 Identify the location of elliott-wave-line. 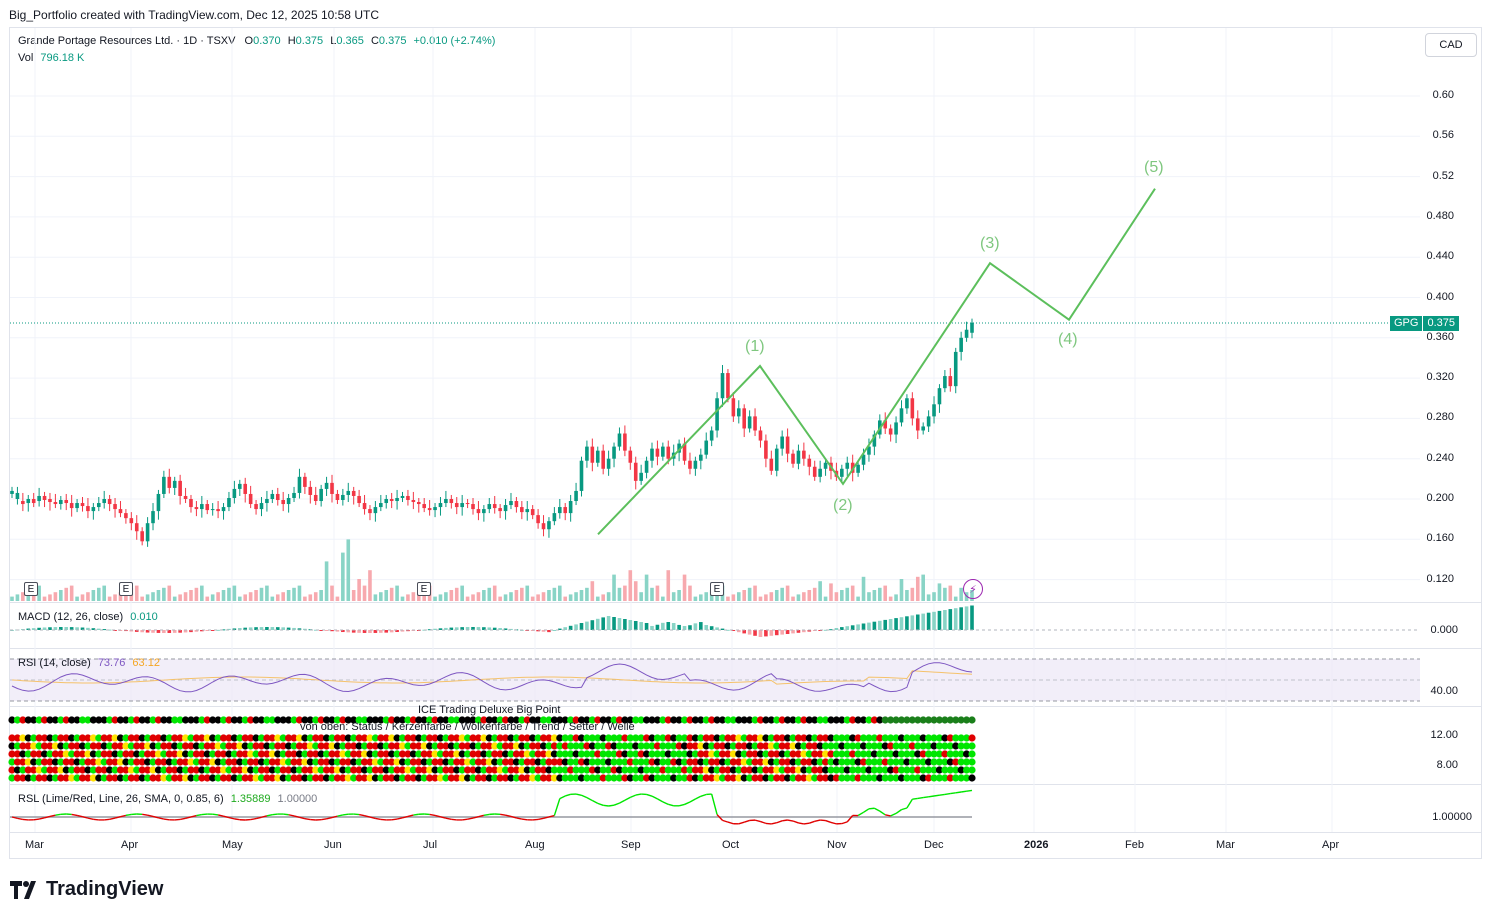
(876, 361).